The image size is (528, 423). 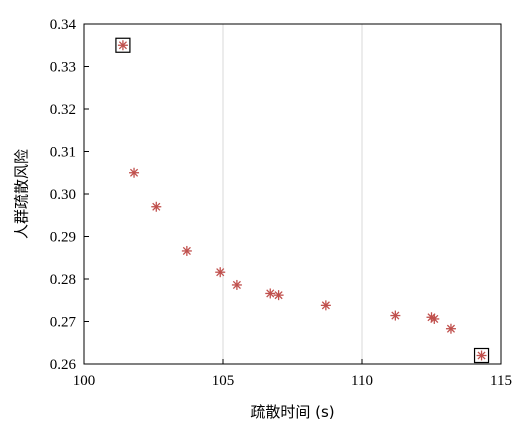 What do you see at coordinates (63, 110) in the screenshot?
I see `y-tick-label: 0.32` at bounding box center [63, 110].